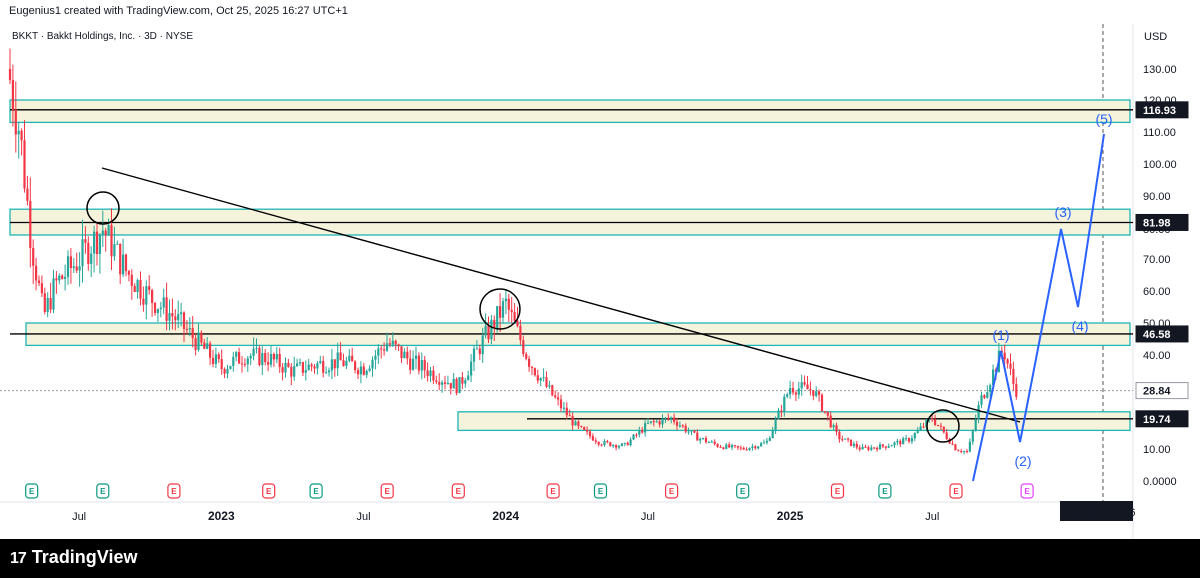 Image resolution: width=1200 pixels, height=578 pixels. I want to click on x-tick-label: 2024, so click(505, 516).